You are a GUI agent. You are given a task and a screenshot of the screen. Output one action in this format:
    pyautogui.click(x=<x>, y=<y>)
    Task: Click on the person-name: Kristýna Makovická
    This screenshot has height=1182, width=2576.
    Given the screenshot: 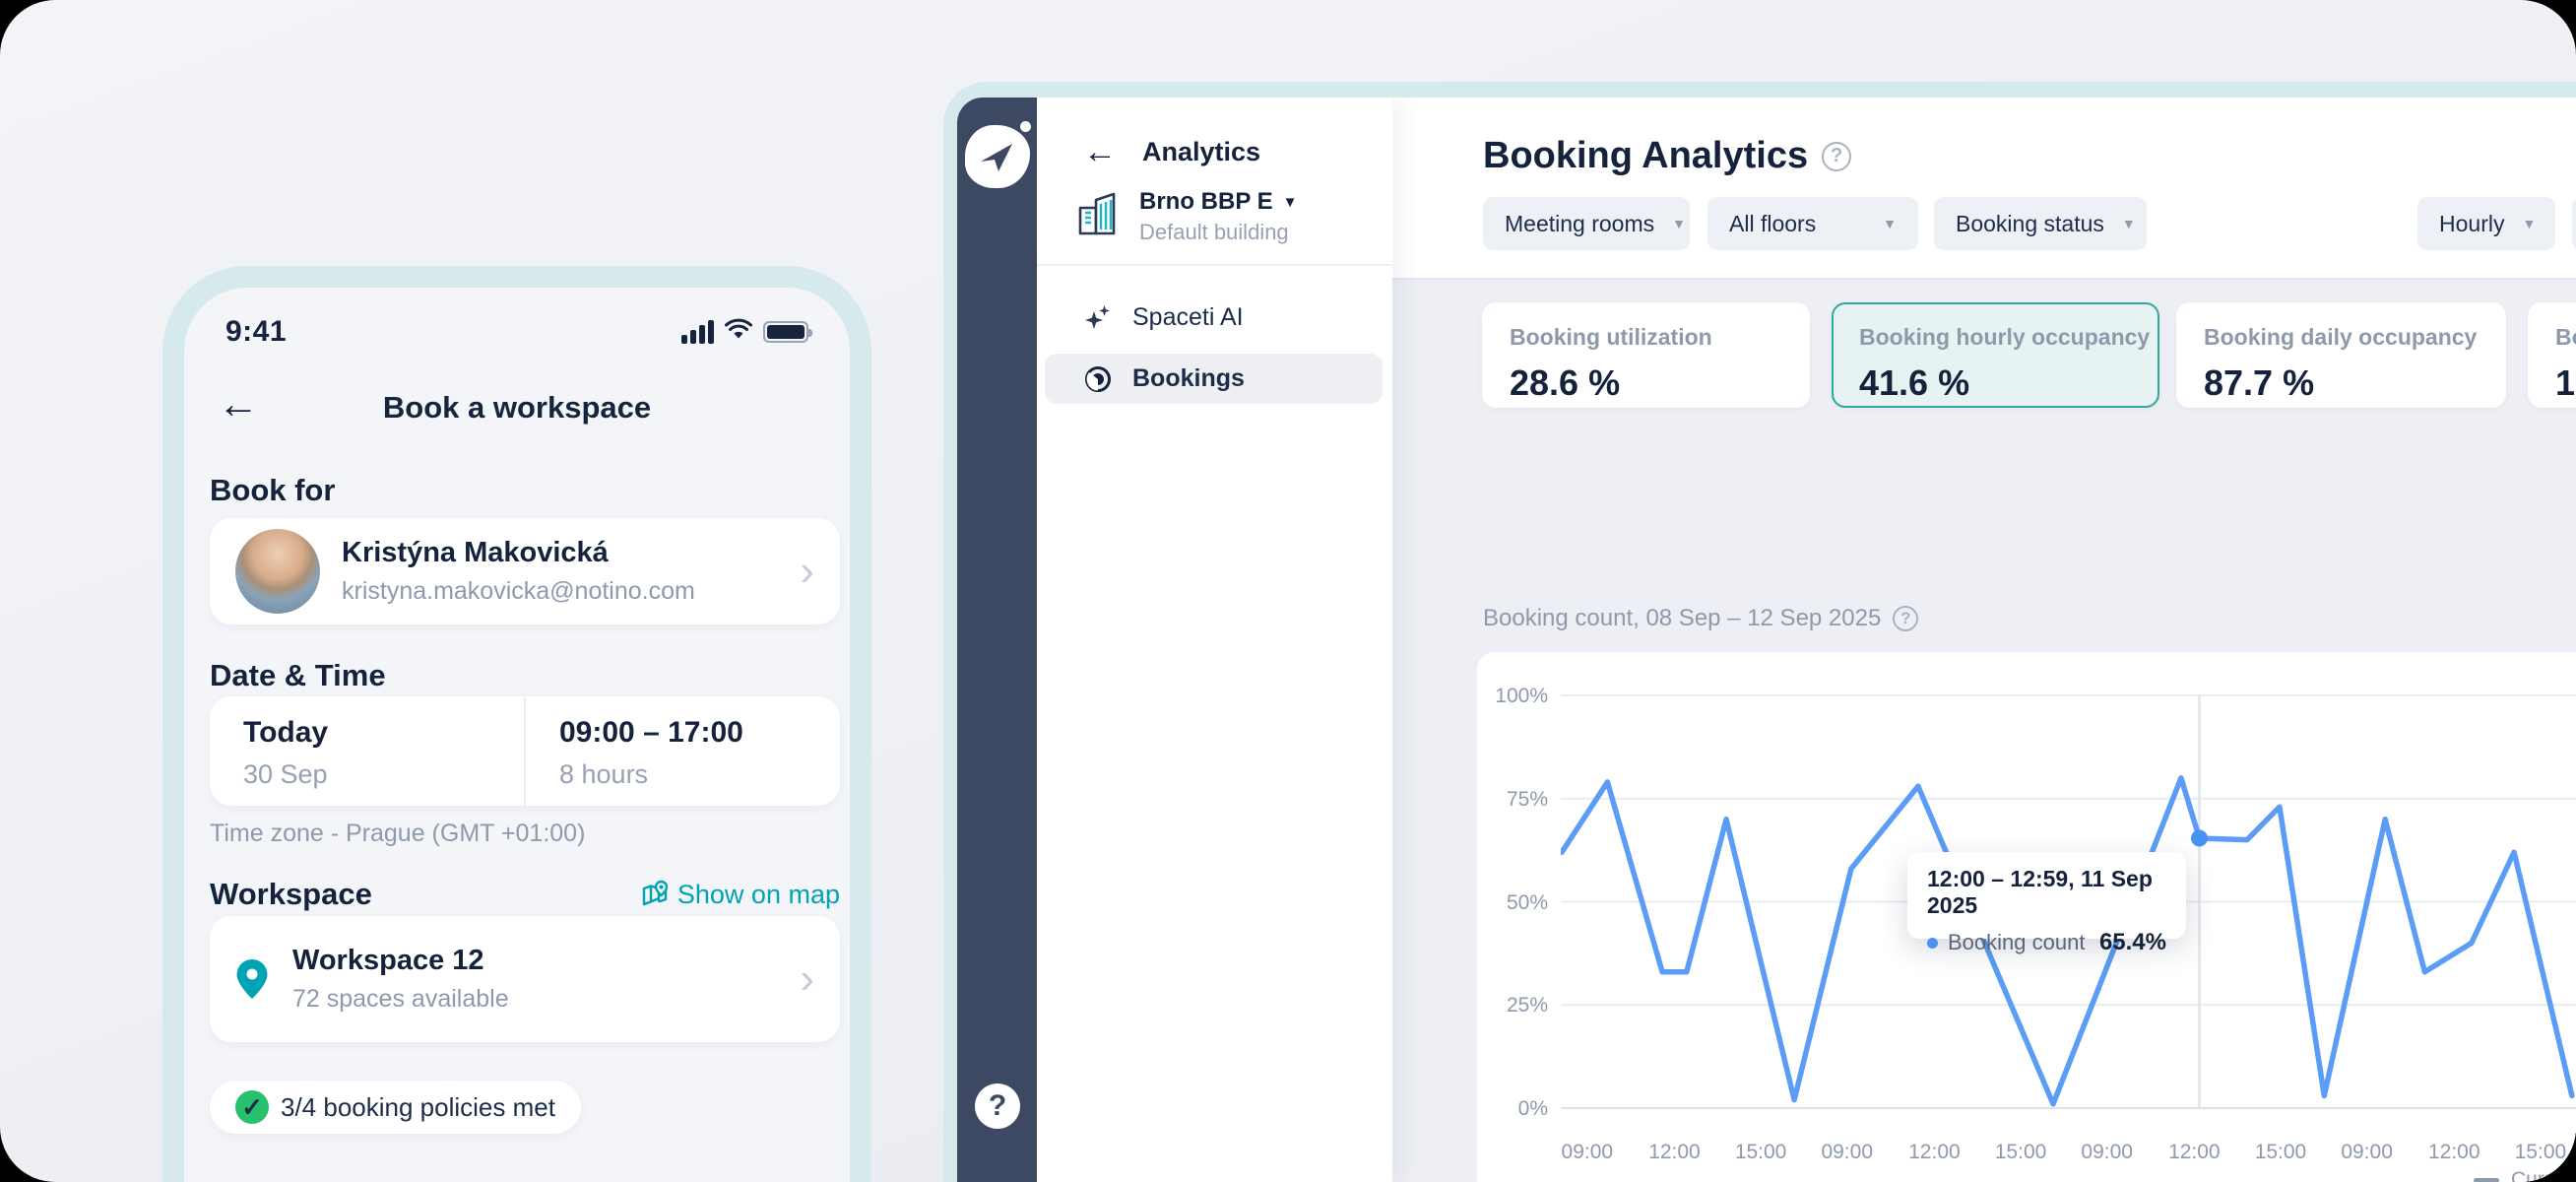 What is the action you would take?
    pyautogui.click(x=475, y=552)
    